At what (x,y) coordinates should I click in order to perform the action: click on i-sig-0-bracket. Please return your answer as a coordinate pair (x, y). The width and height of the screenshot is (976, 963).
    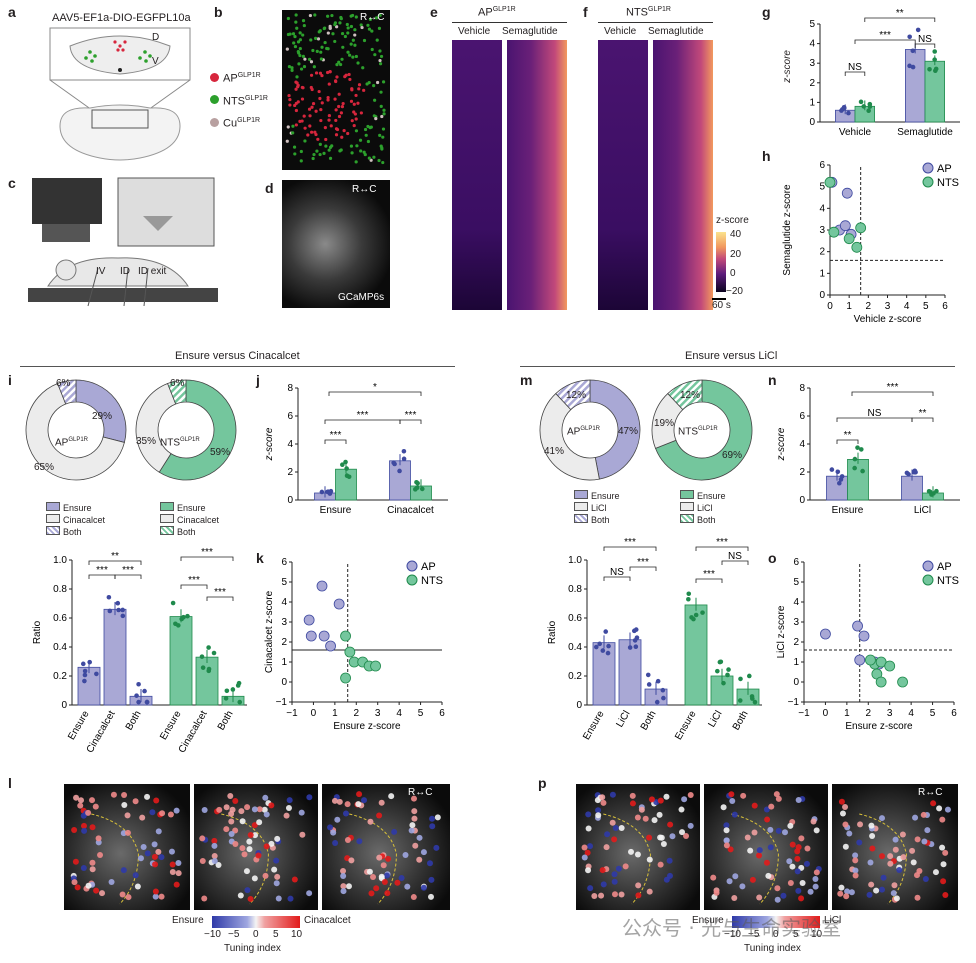
    Looking at the image, I should click on (115, 562).